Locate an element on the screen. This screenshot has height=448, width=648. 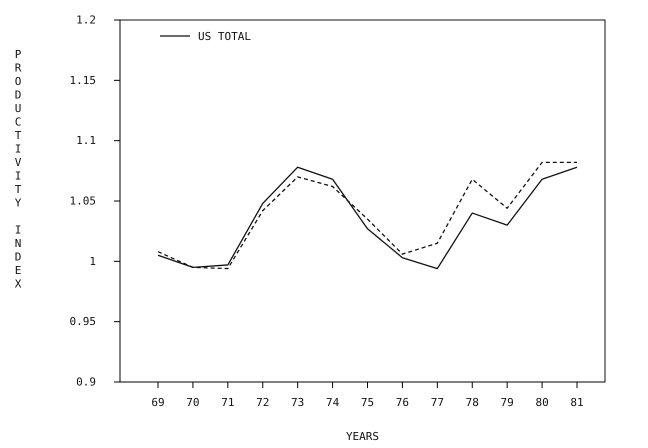
x-tick-label: 72 is located at coordinates (263, 402).